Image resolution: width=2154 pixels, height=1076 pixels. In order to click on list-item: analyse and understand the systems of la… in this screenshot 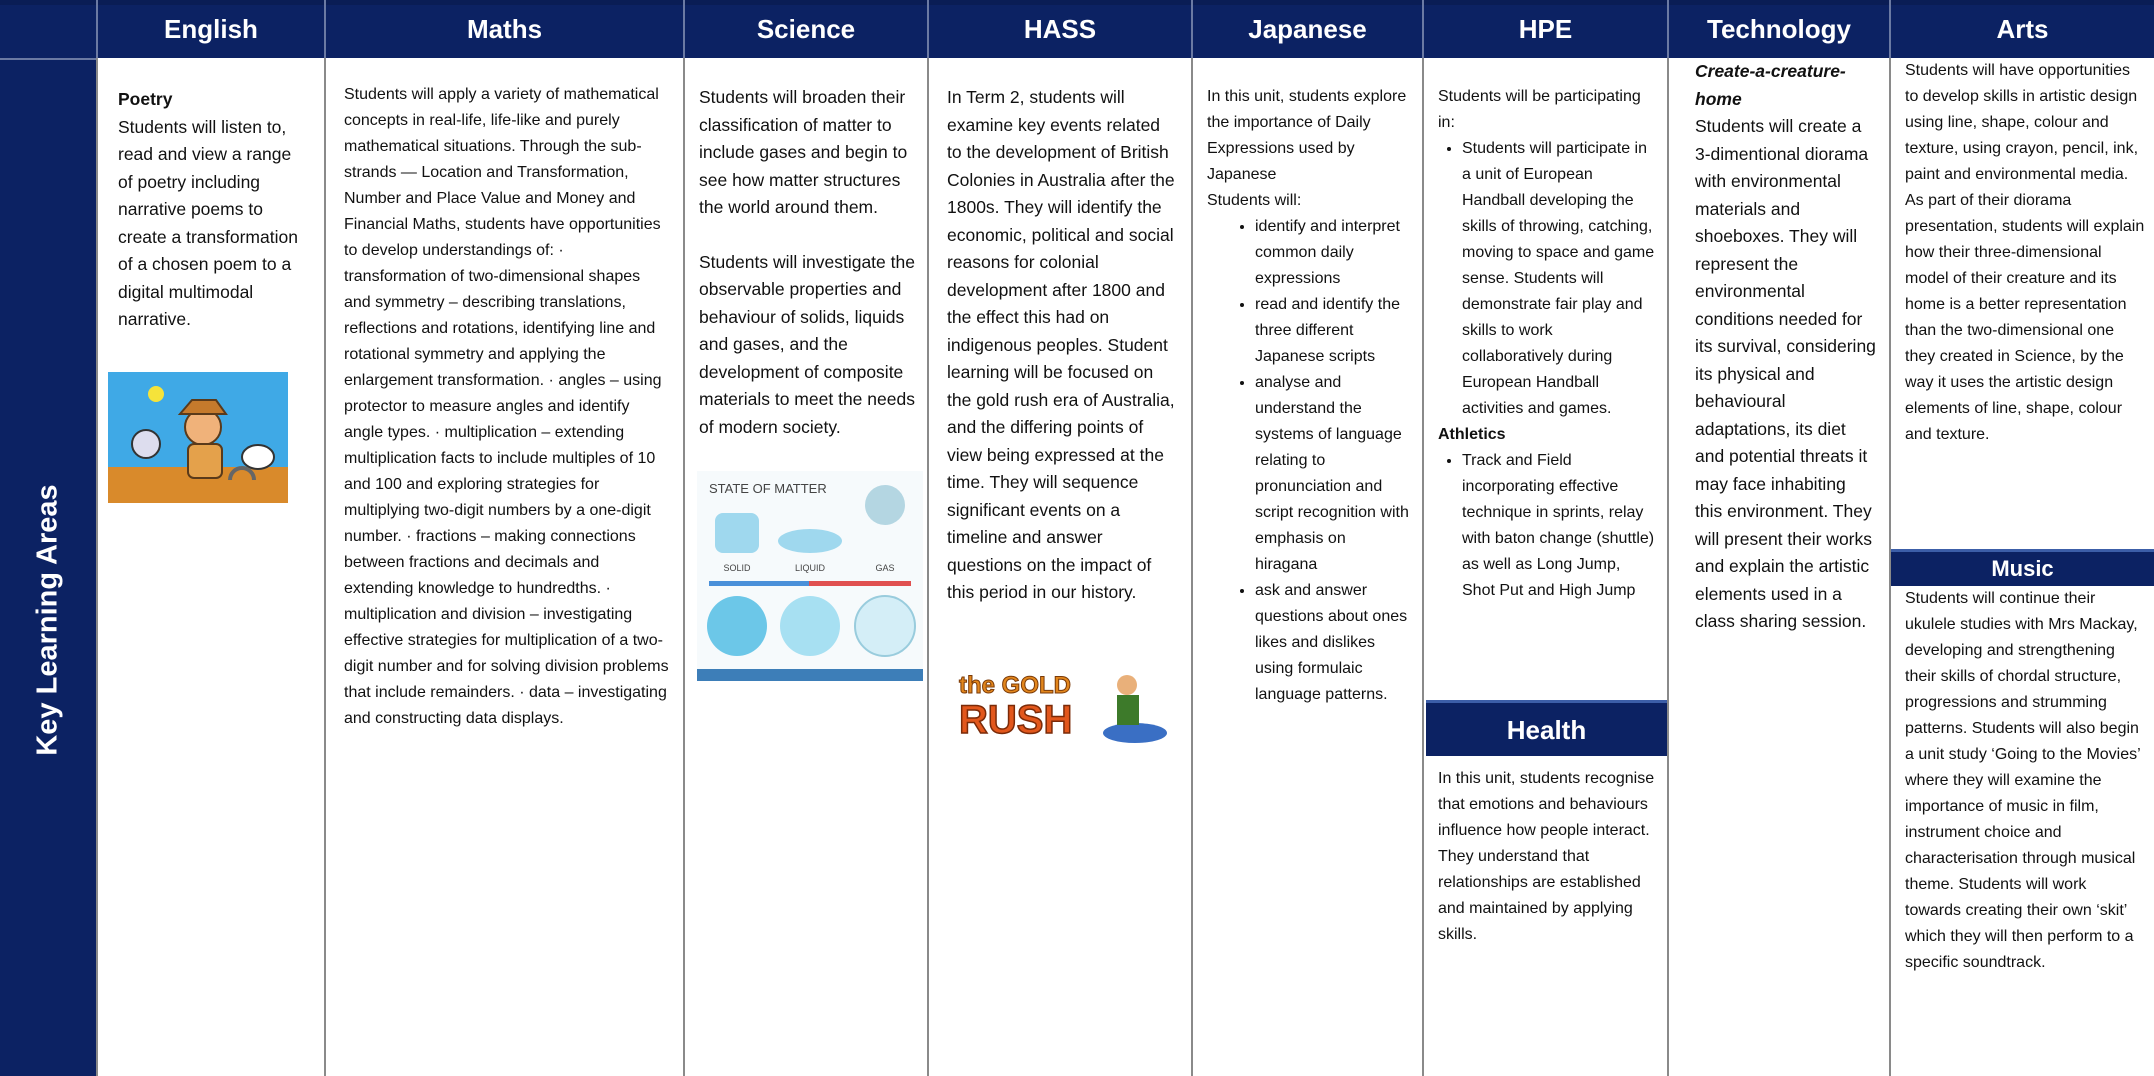, I will do `click(1333, 474)`.